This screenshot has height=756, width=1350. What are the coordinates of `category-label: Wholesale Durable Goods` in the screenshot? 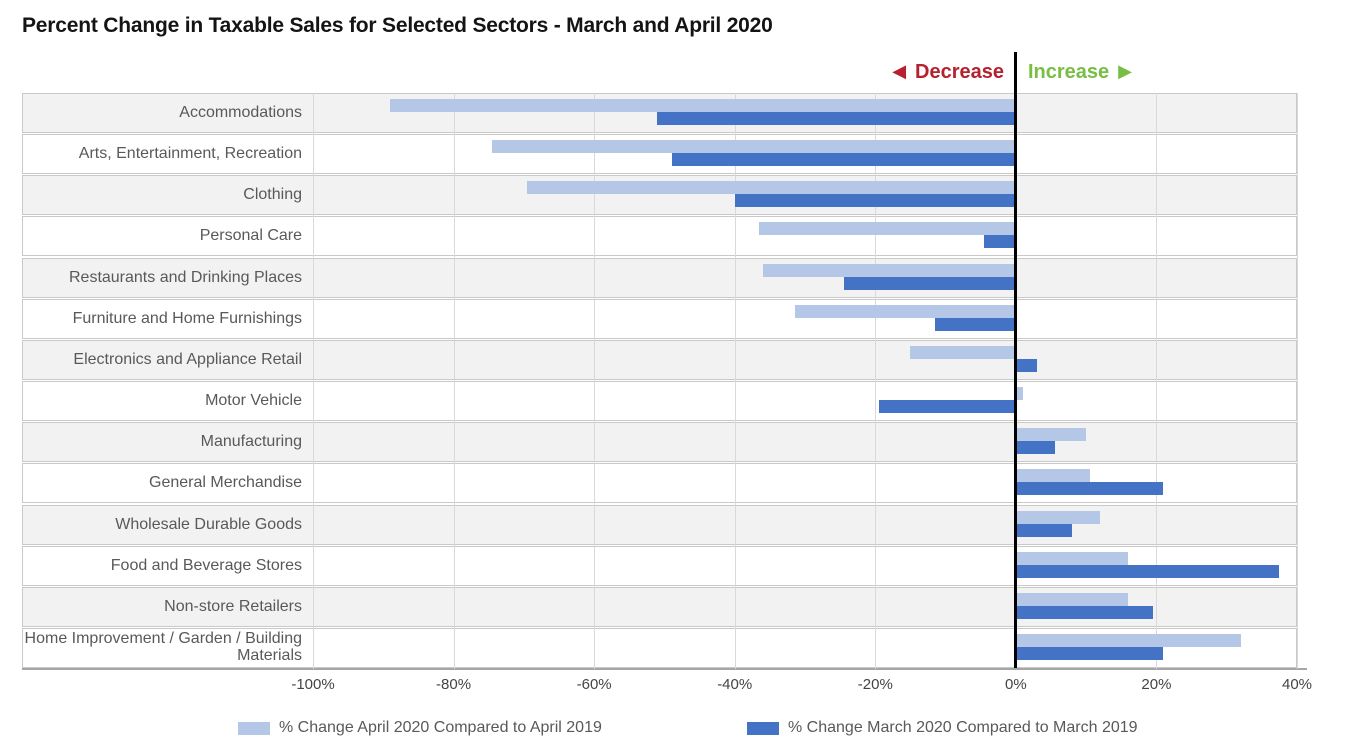 It's located at (208, 524).